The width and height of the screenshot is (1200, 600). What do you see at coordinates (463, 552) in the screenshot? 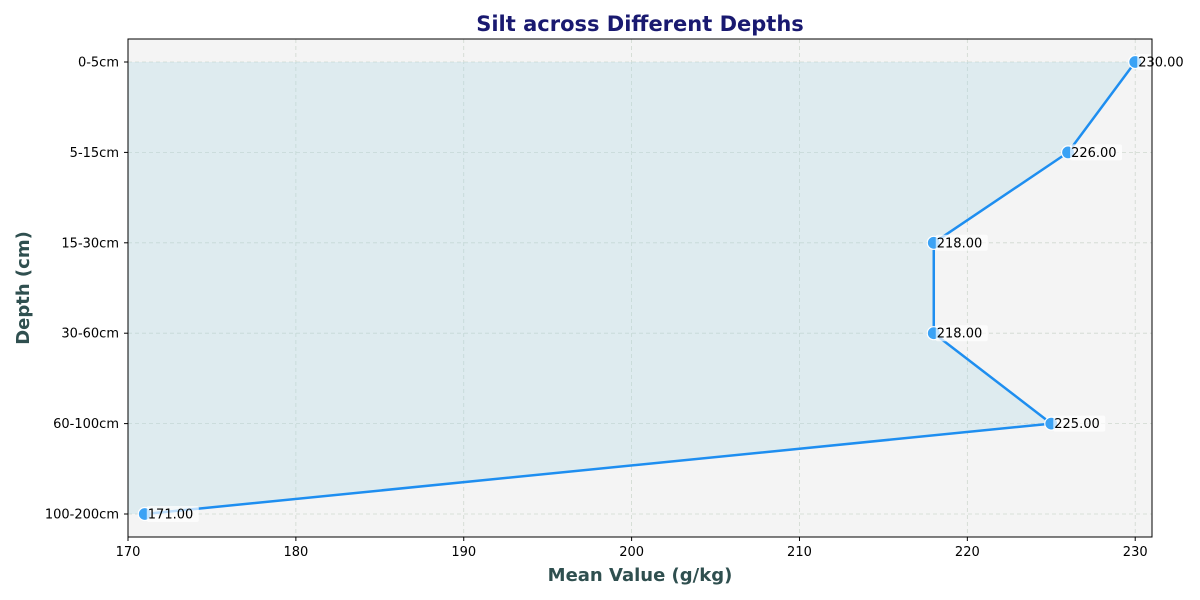
I see `x-tick-label: 190` at bounding box center [463, 552].